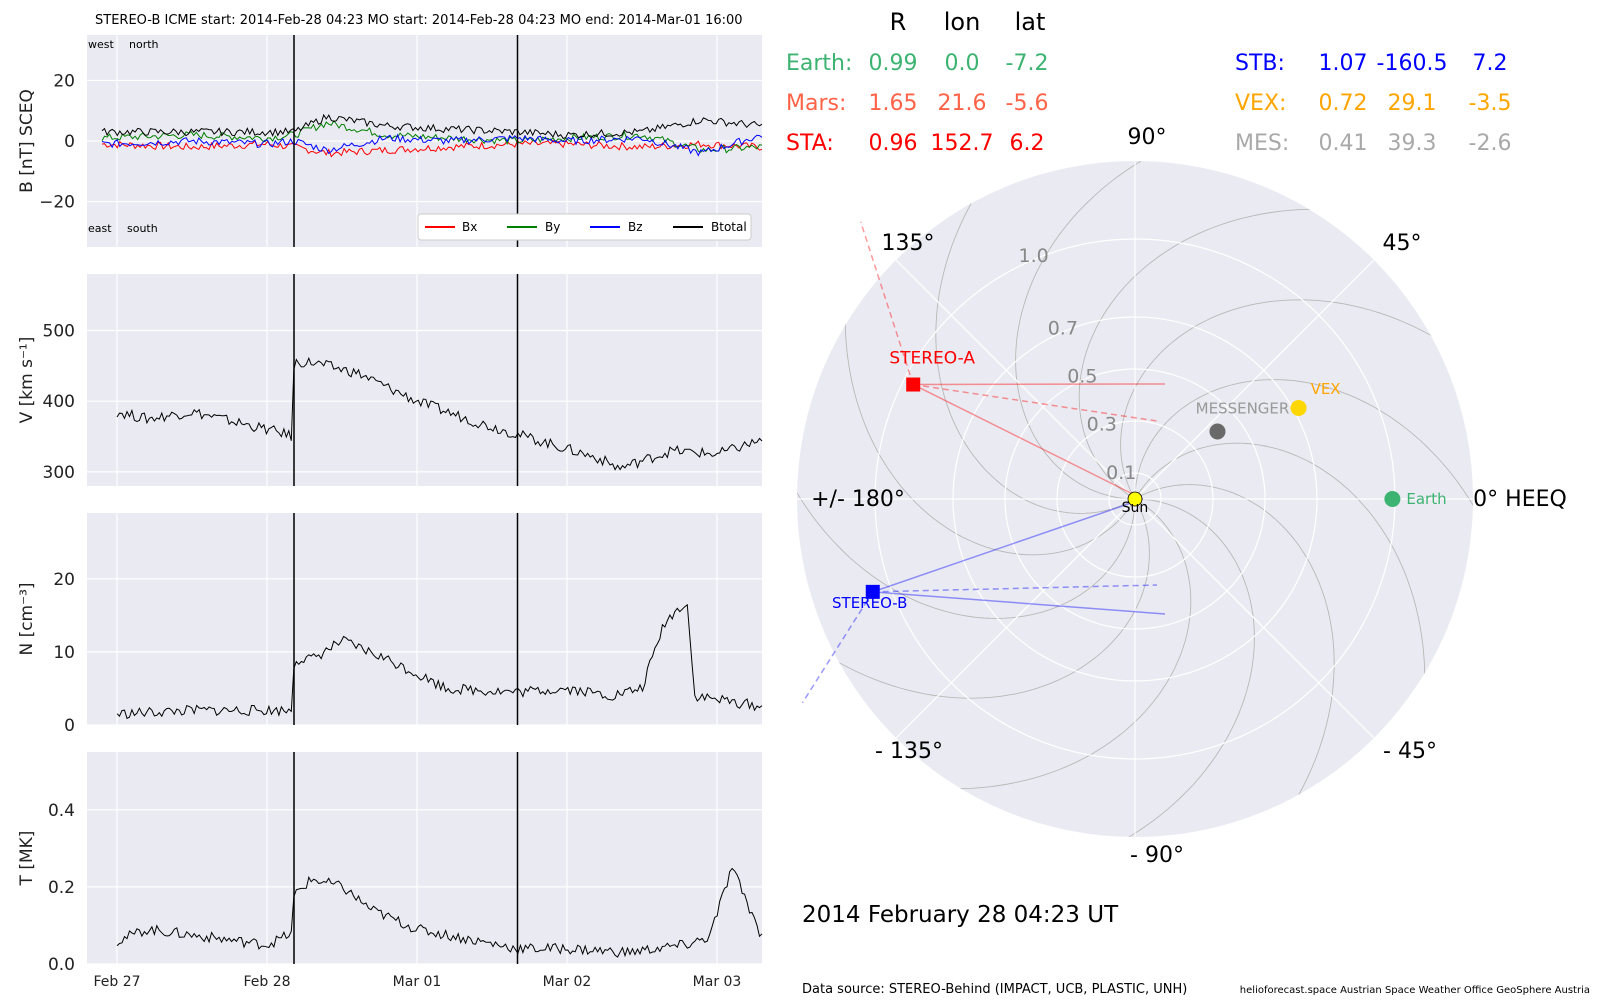 The image size is (1600, 1000). Describe the element at coordinates (1373, 143) in the screenshot. I see `table-row: MES: 0.41 39.3 -2.6` at that location.